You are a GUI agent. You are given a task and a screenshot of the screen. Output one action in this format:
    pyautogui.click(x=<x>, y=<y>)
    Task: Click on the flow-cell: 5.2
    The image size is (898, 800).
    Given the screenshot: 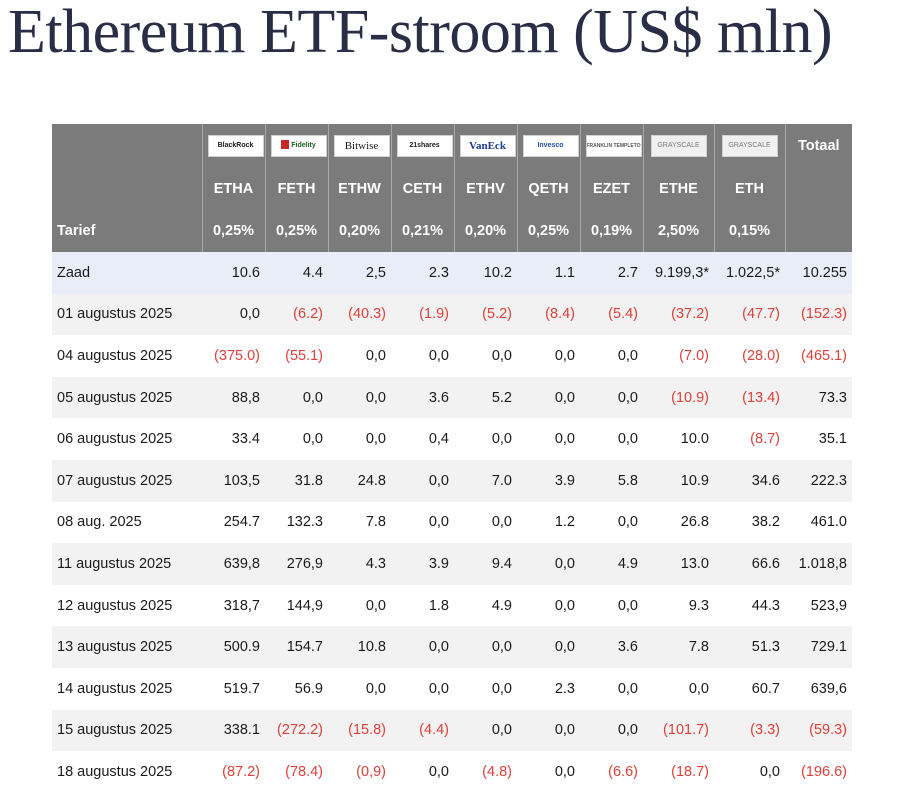 What is the action you would take?
    pyautogui.click(x=501, y=397)
    